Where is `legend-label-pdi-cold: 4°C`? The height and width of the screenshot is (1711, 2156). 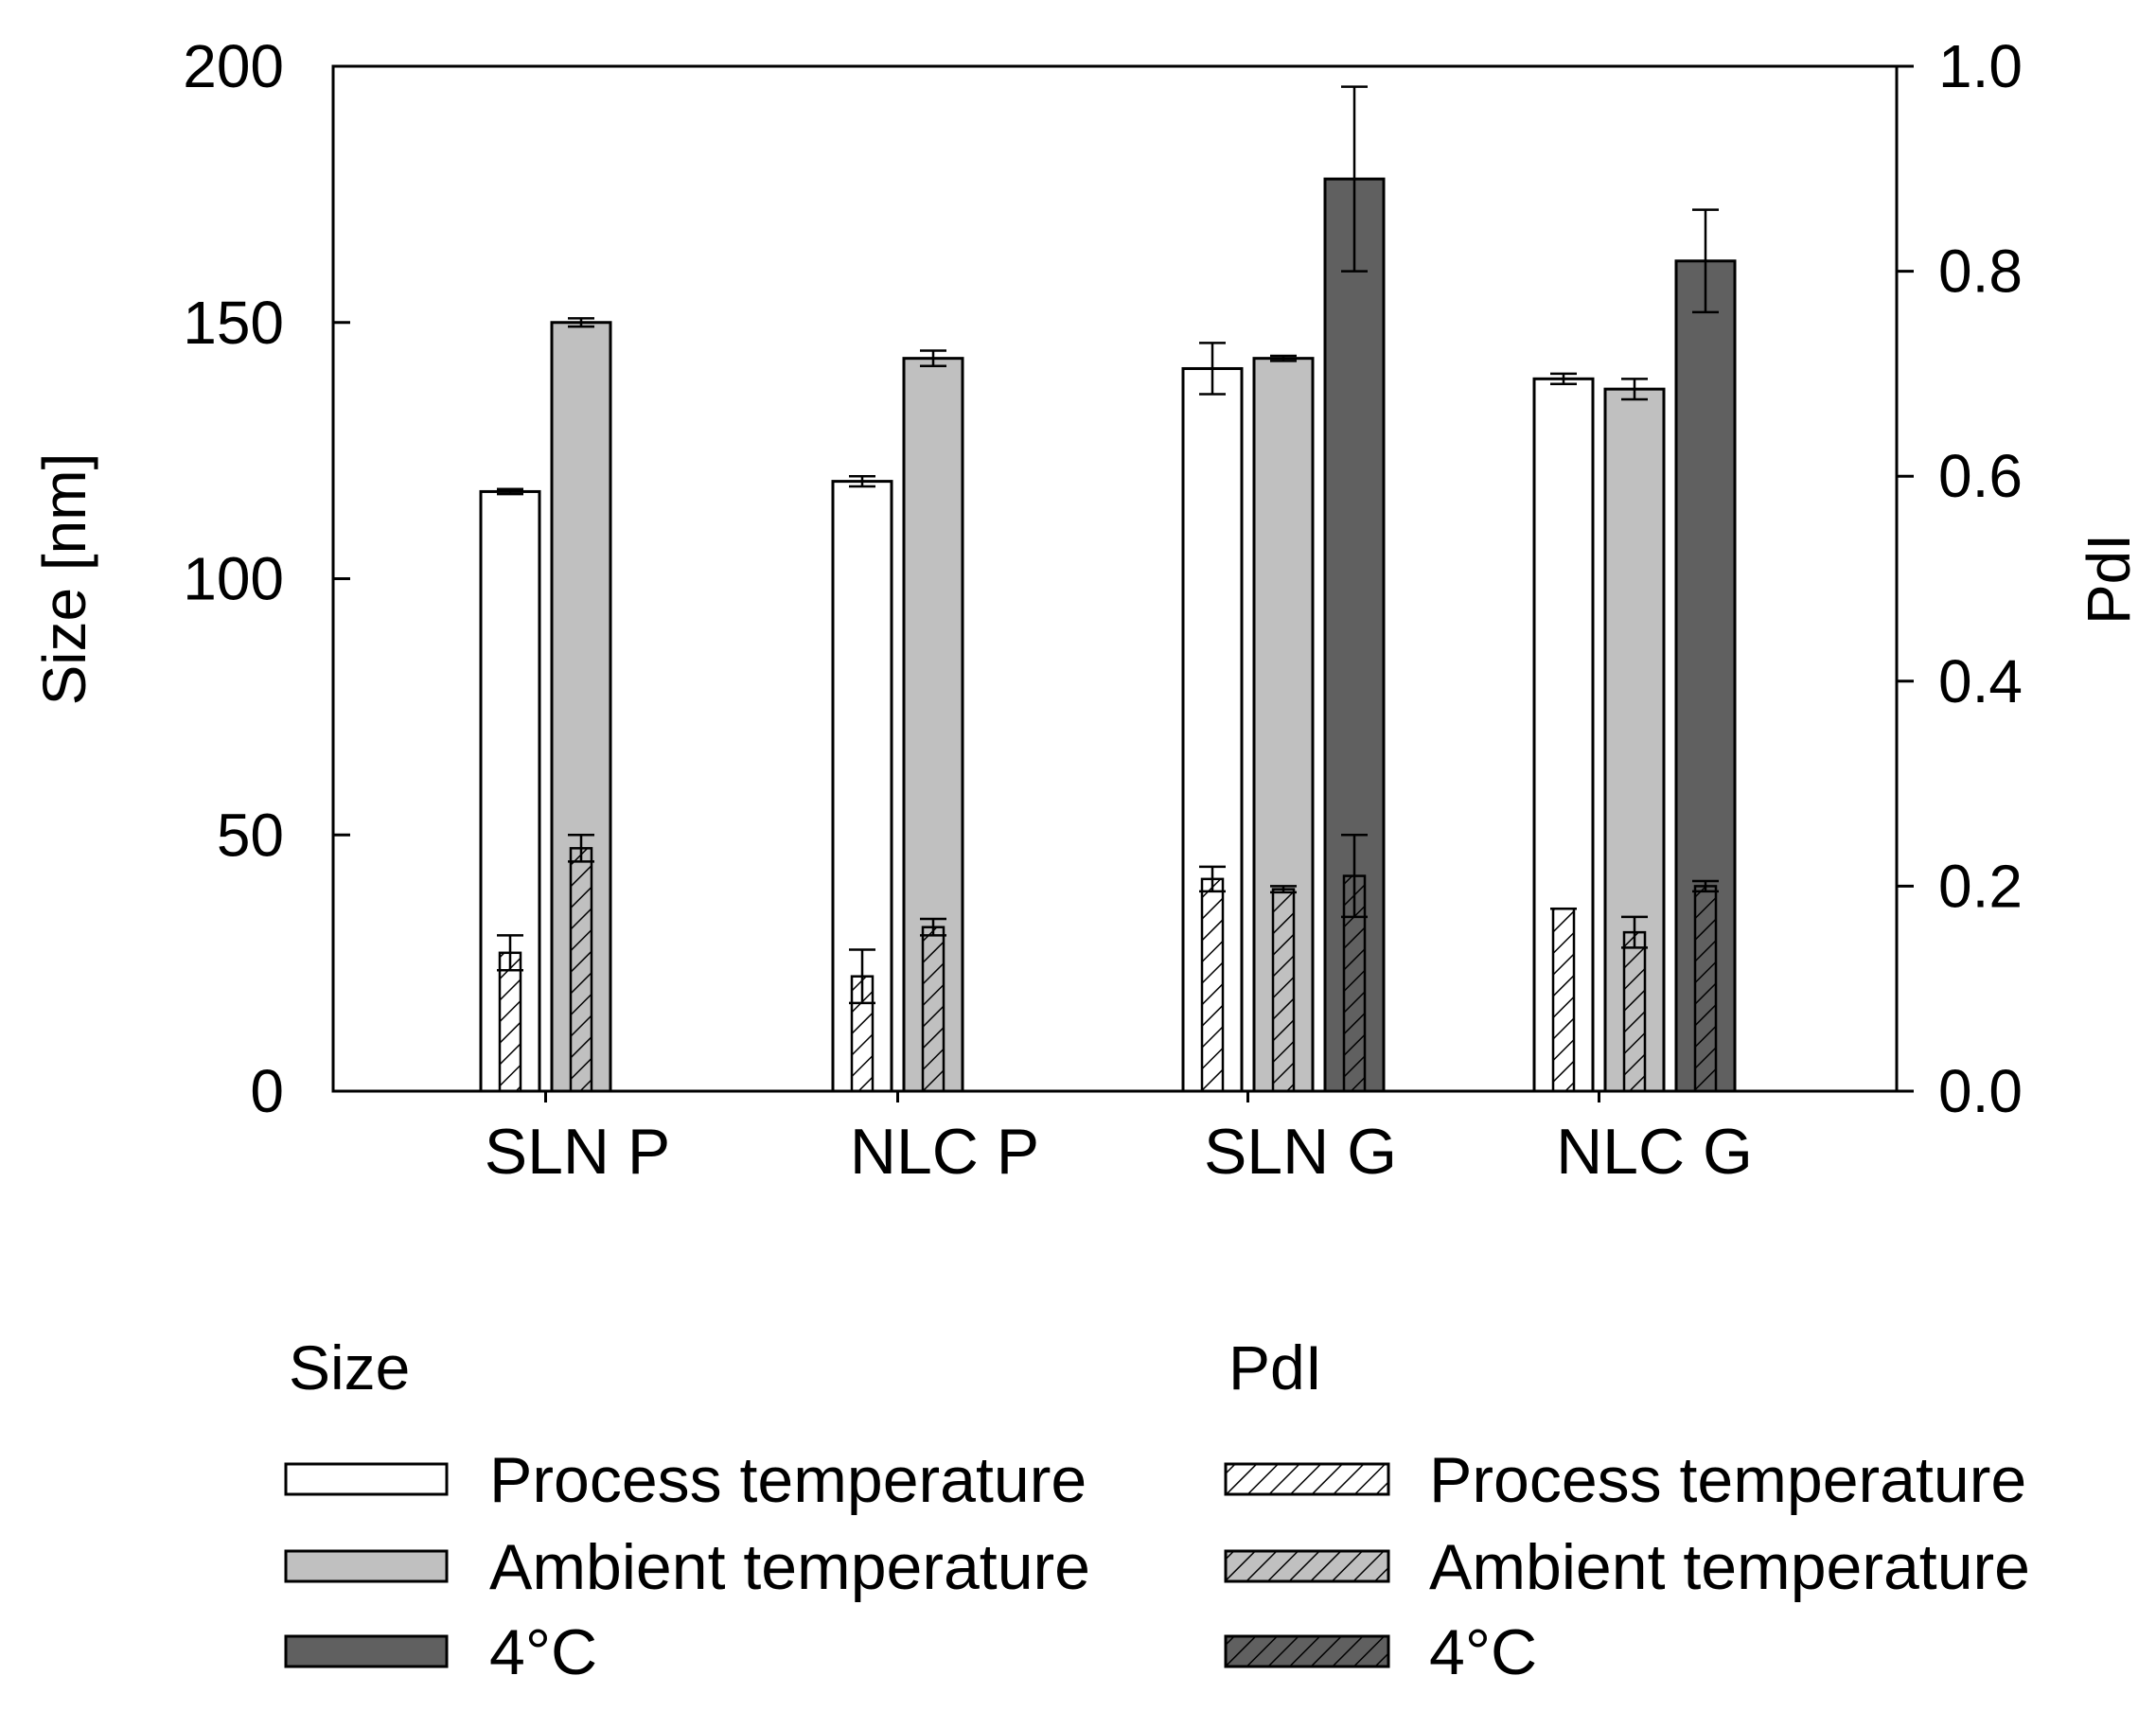
legend-label-pdi-cold: 4°C is located at coordinates (1483, 1652).